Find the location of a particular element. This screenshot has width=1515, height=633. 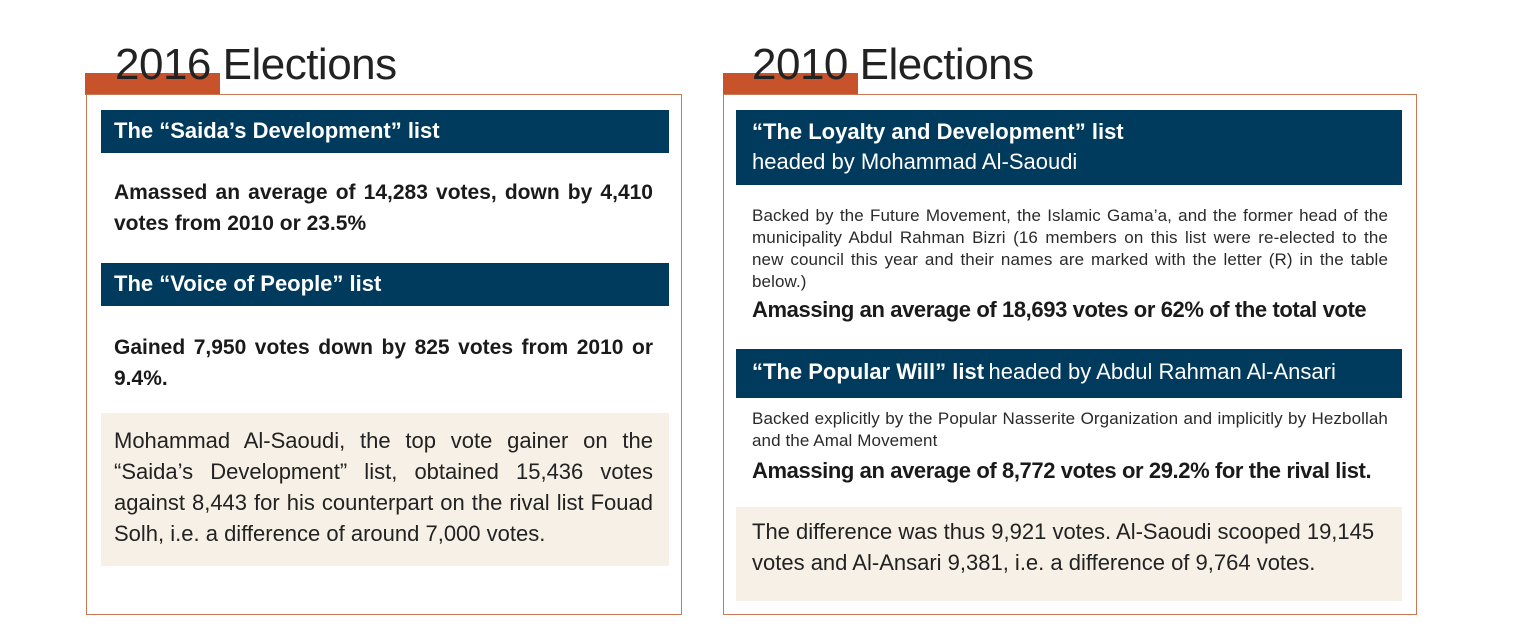

panel-title: 2016 Elections is located at coordinates (256, 64).